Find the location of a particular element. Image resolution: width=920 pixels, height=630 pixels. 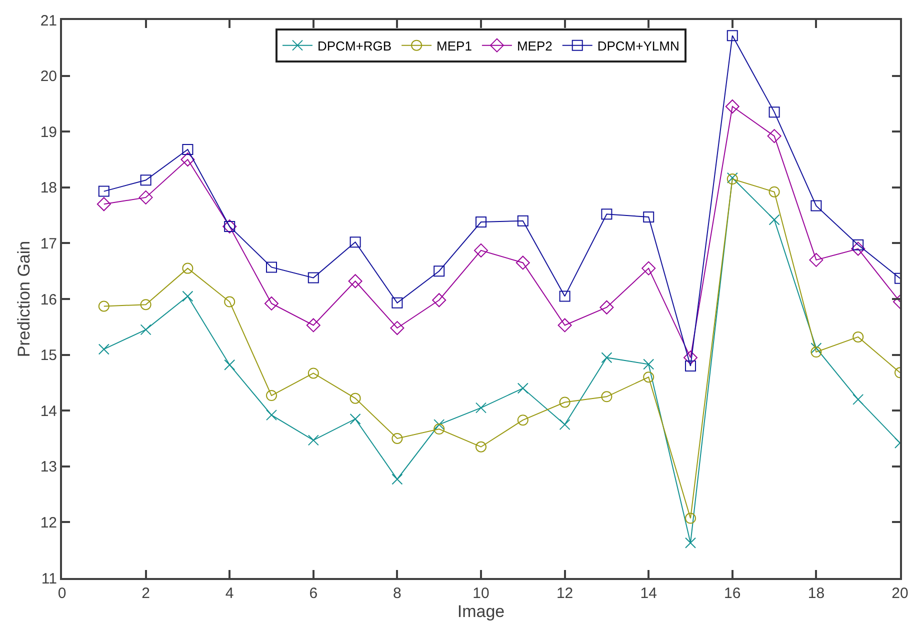

x-tick-label: 12 is located at coordinates (565, 593).